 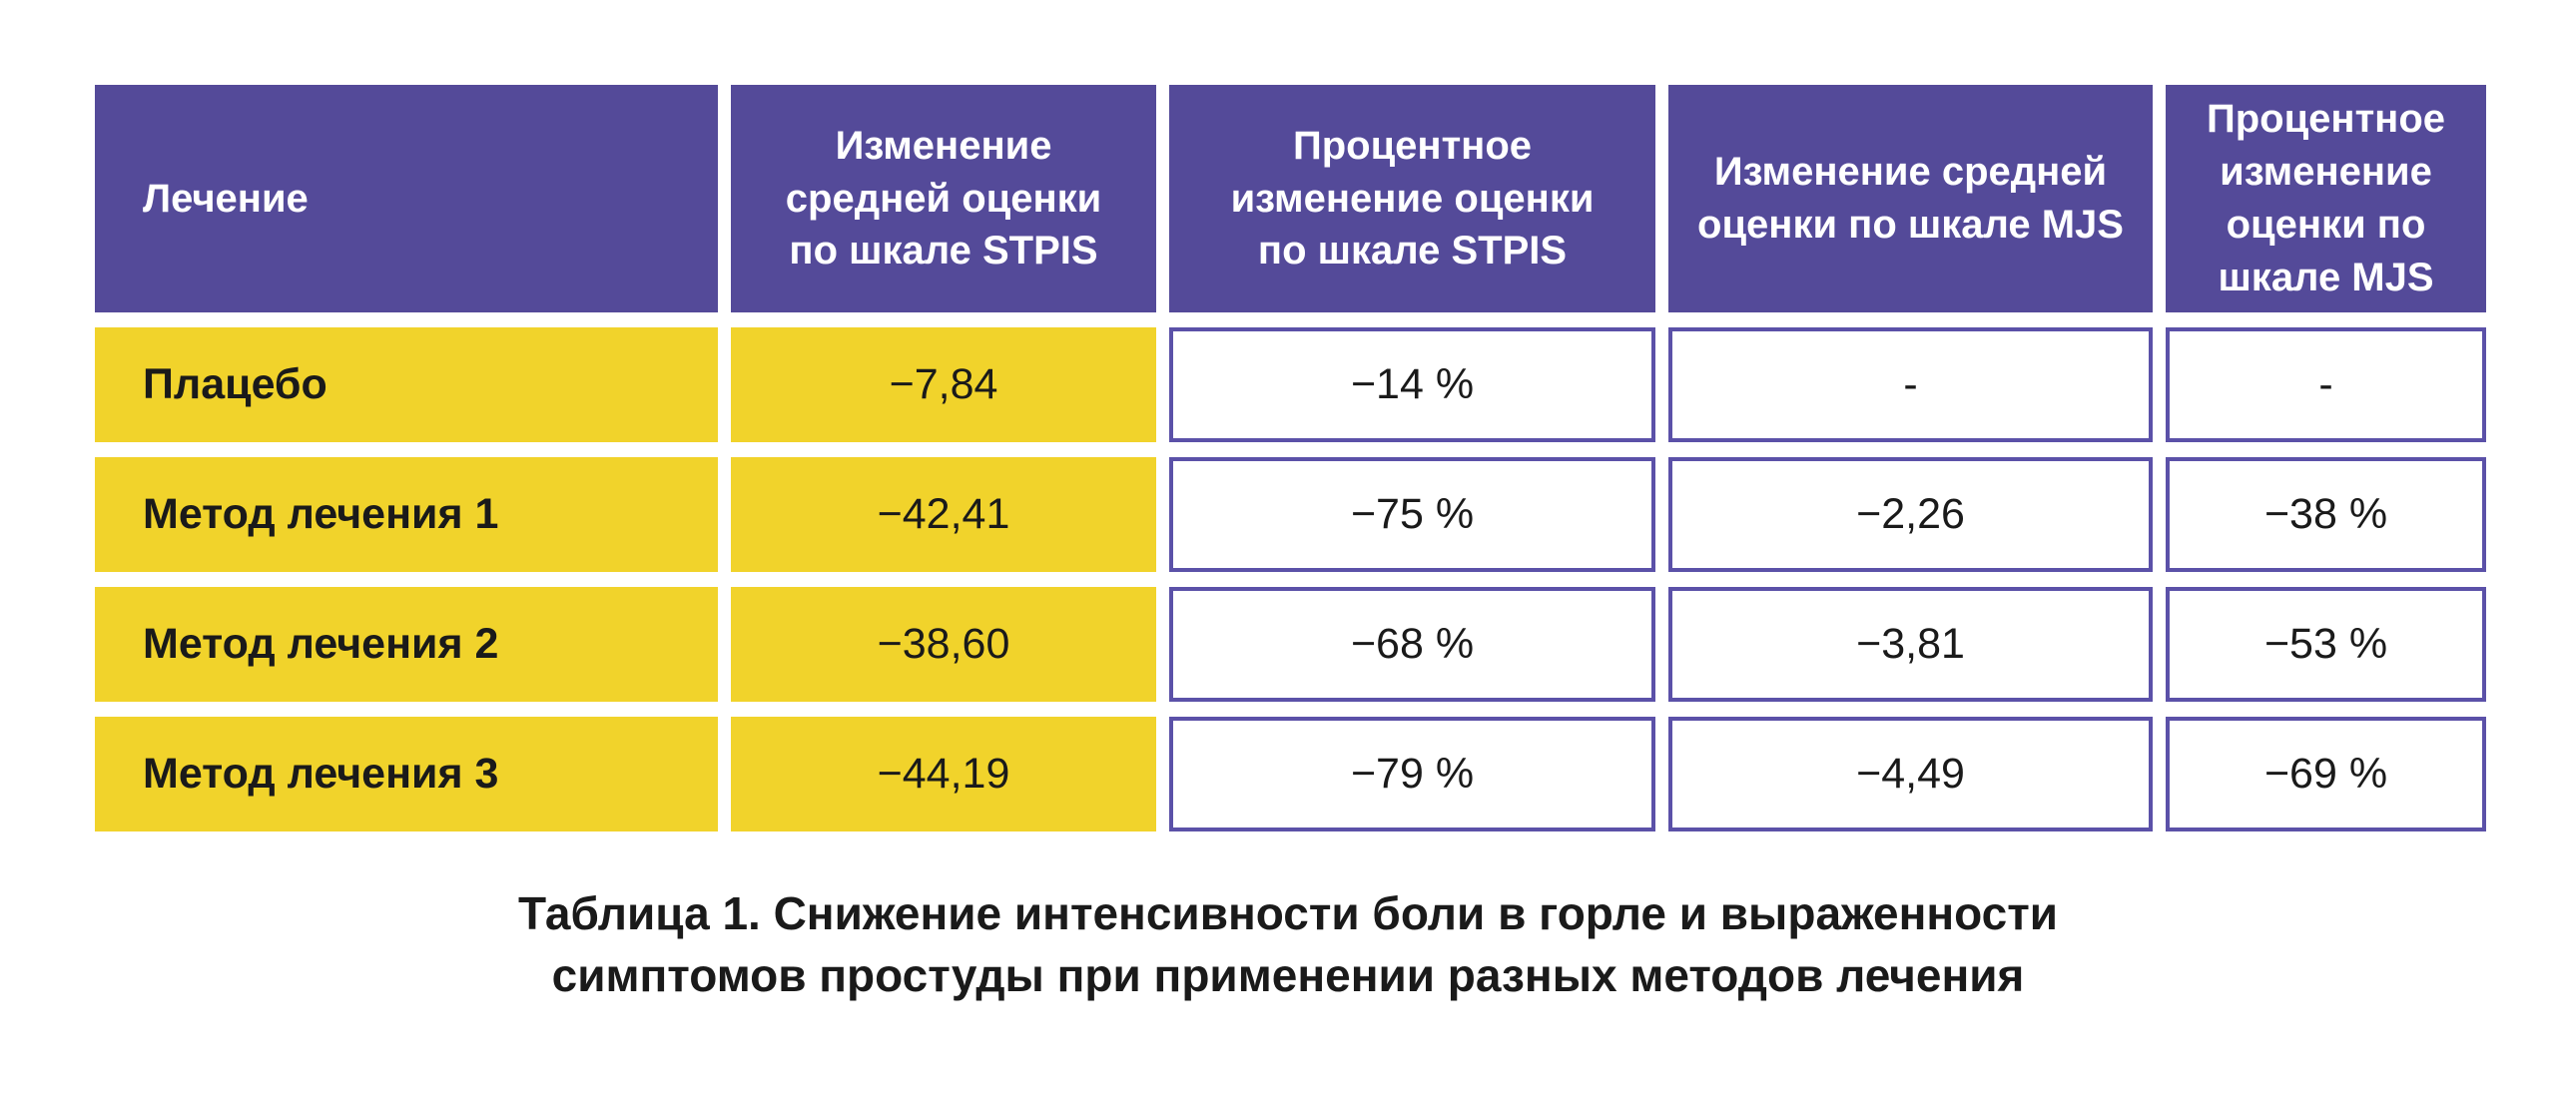 What do you see at coordinates (407, 644) in the screenshot?
I see `row-label-method-2: Метод лечения 2` at bounding box center [407, 644].